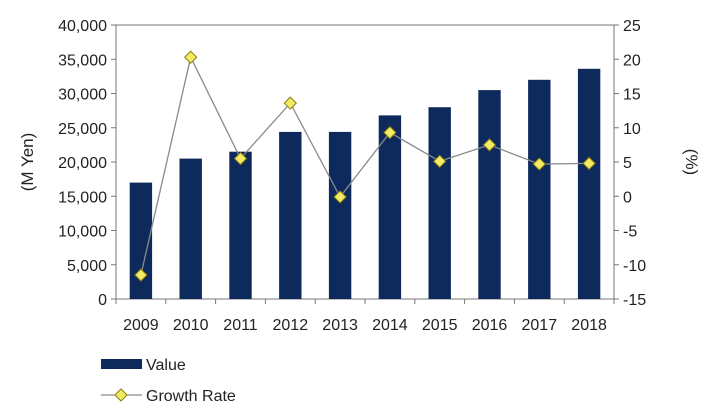 This screenshot has width=708, height=414. Describe the element at coordinates (191, 396) in the screenshot. I see `legend-growth-rate-label: Growth Rate` at that location.